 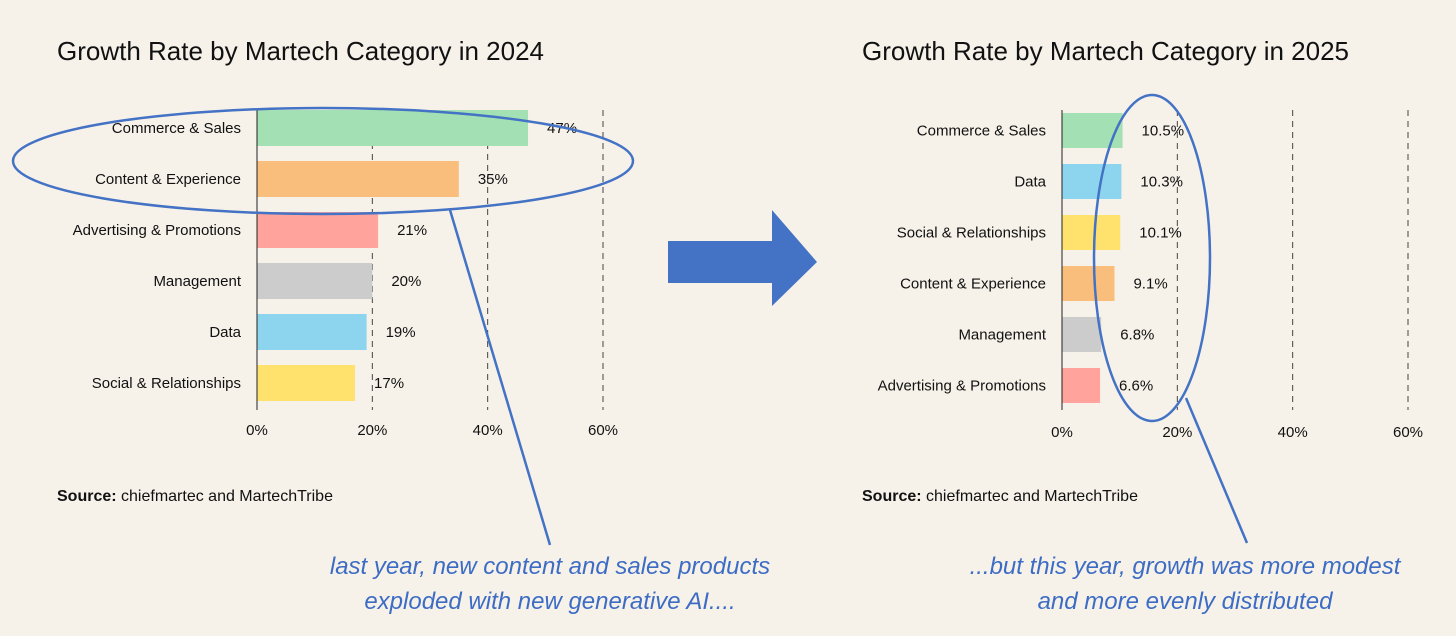 What do you see at coordinates (412, 230) in the screenshot?
I see `value-label-2024-2: 21%` at bounding box center [412, 230].